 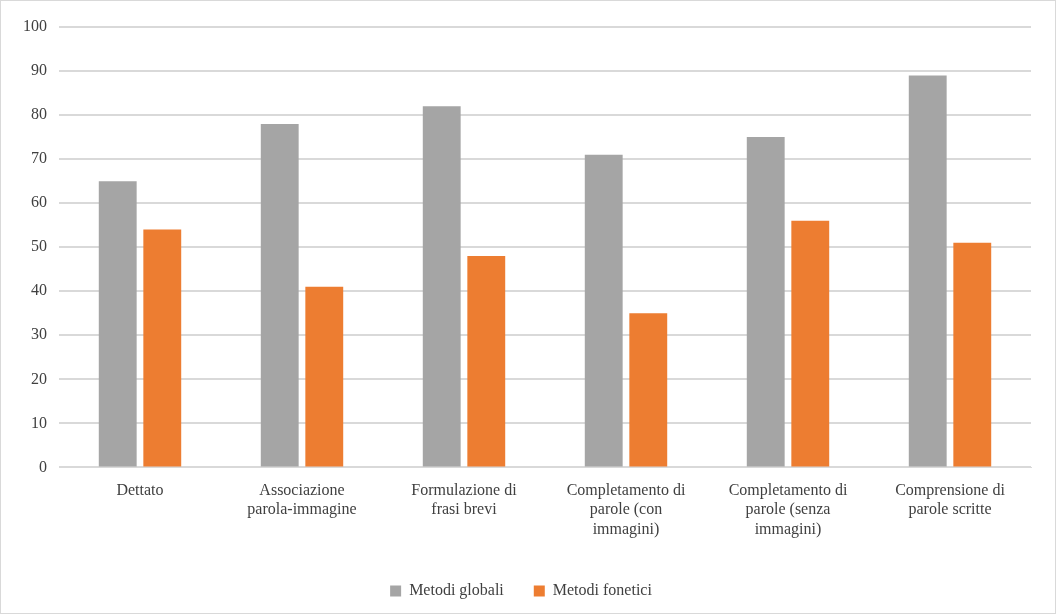 I want to click on legend-label: Metodi fonetici, so click(x=602, y=590).